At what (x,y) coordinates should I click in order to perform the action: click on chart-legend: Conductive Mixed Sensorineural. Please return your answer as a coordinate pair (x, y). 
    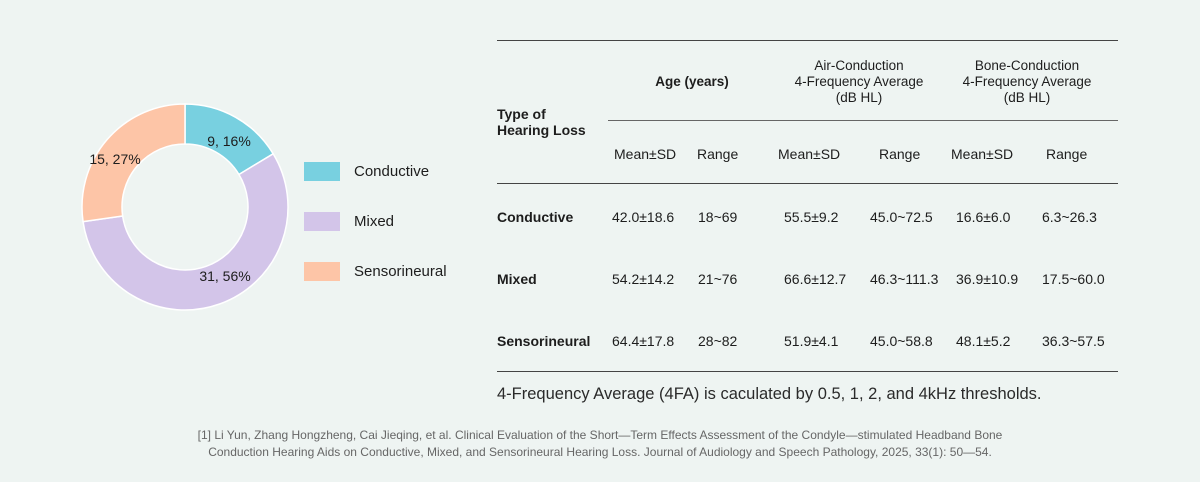
    Looking at the image, I should click on (375, 221).